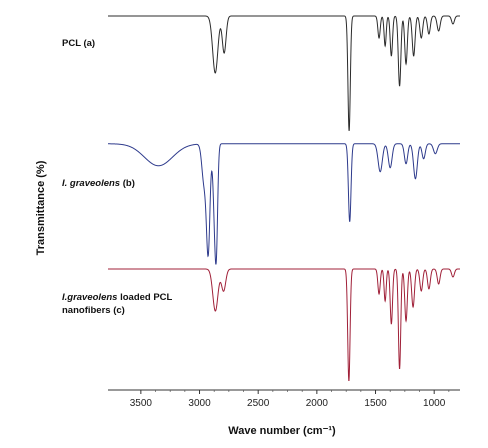 This screenshot has height=448, width=488. Describe the element at coordinates (290, 399) in the screenshot. I see `x-axis-ticks: 3500 3000 2500 2000 1500 1000` at that location.